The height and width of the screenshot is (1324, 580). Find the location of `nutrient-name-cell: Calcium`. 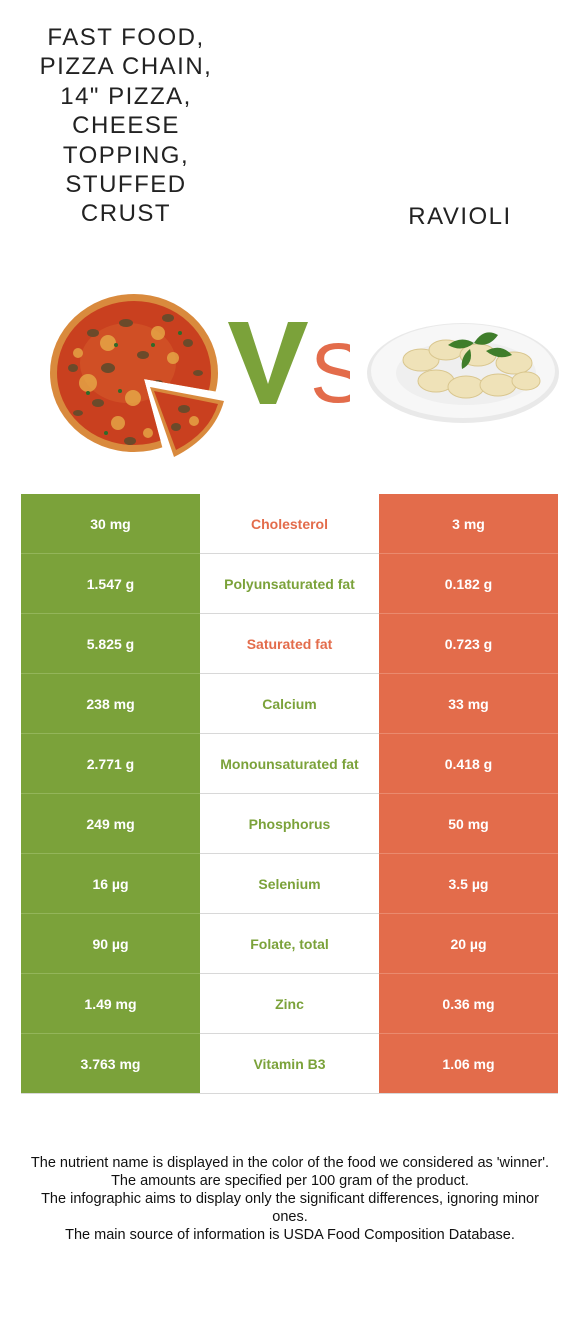

nutrient-name-cell: Calcium is located at coordinates (289, 704).